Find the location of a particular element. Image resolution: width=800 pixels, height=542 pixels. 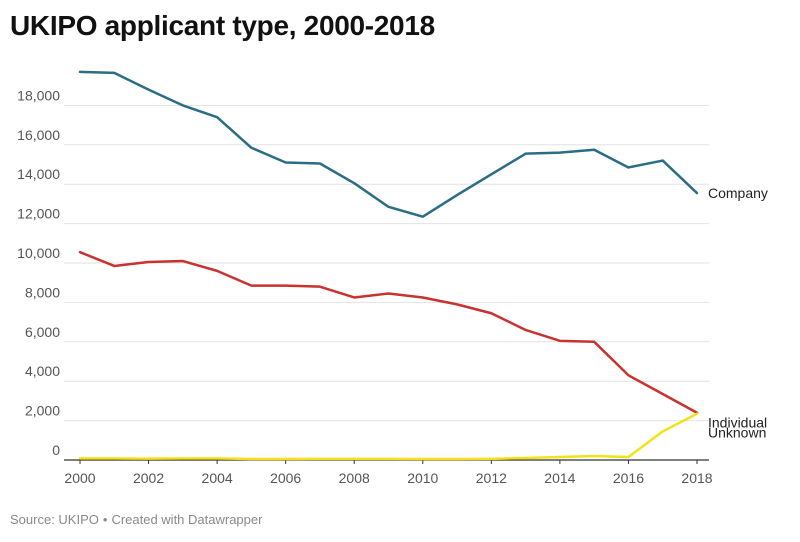

y-tick-label: 4,000 is located at coordinates (42, 371).